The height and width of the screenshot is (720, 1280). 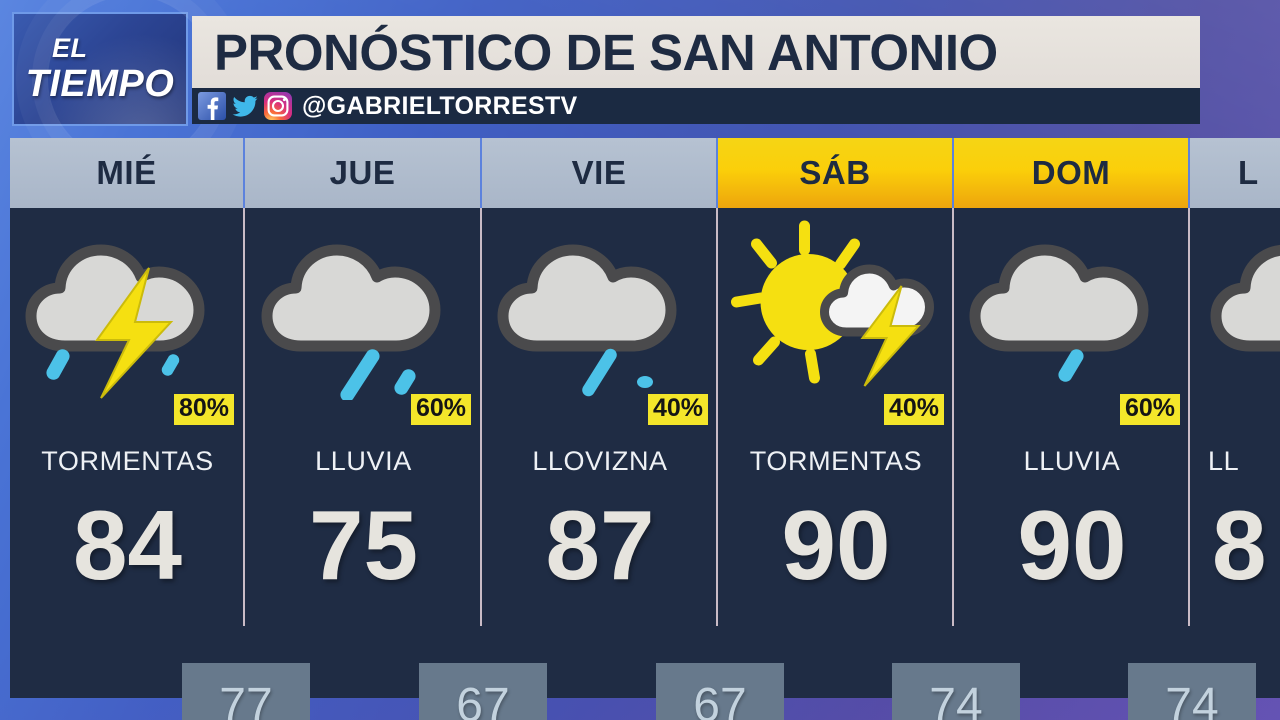 I want to click on low-temp-box: 77, so click(x=246, y=691).